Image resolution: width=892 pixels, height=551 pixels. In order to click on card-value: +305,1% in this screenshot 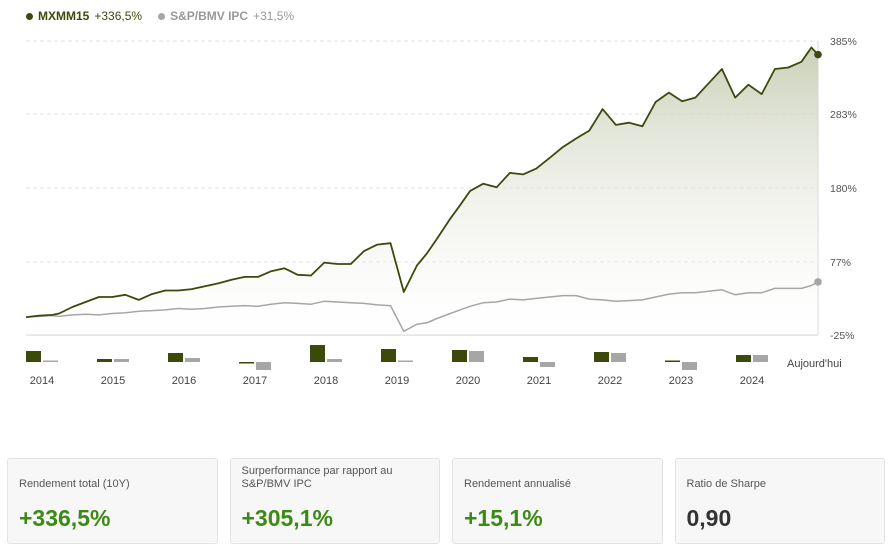, I will do `click(287, 518)`.